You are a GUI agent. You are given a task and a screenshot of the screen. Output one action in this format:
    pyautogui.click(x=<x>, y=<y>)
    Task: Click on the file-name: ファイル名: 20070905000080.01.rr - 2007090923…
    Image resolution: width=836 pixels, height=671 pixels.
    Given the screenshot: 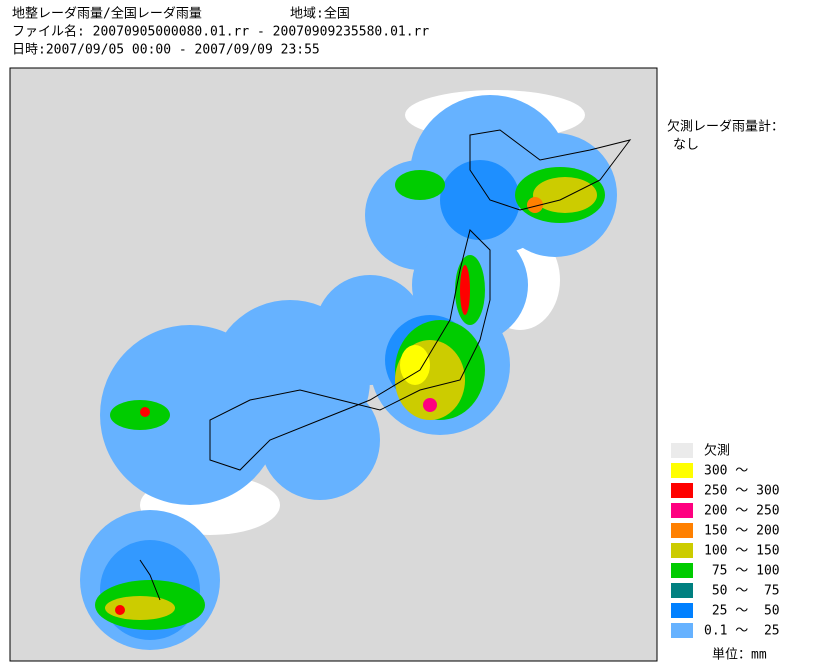 What is the action you would take?
    pyautogui.click(x=220, y=32)
    